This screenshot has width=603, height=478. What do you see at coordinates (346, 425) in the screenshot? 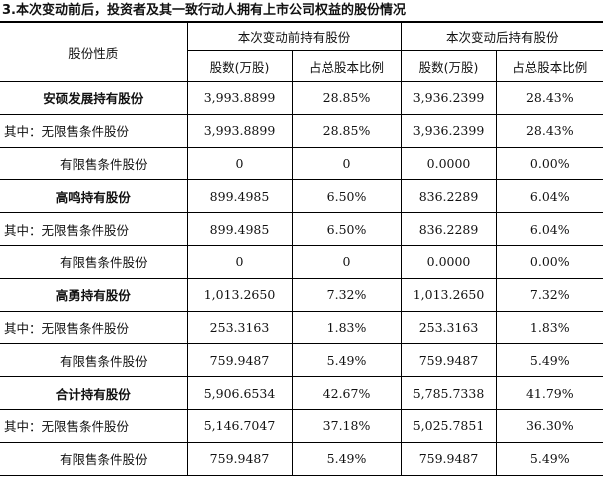
I see `before-ratio-cell: 37.18%` at bounding box center [346, 425].